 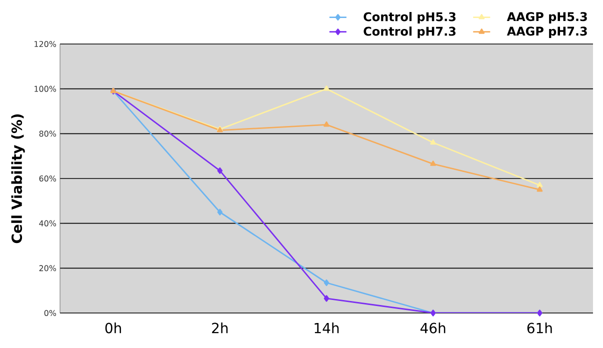 I want to click on legend-label: Control pH7.3, so click(x=410, y=32).